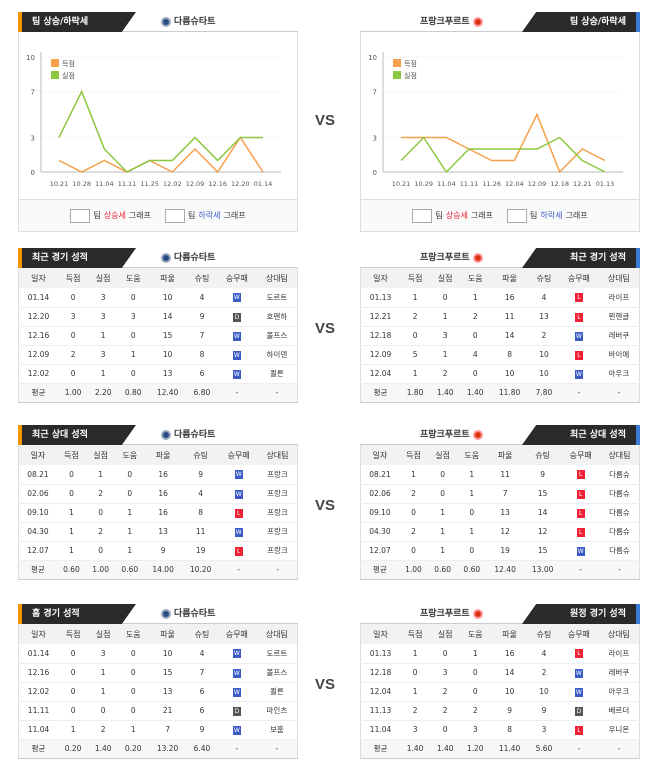 The width and height of the screenshot is (650, 772). What do you see at coordinates (619, 355) in the screenshot?
I see `table-cell: 바이에` at bounding box center [619, 355].